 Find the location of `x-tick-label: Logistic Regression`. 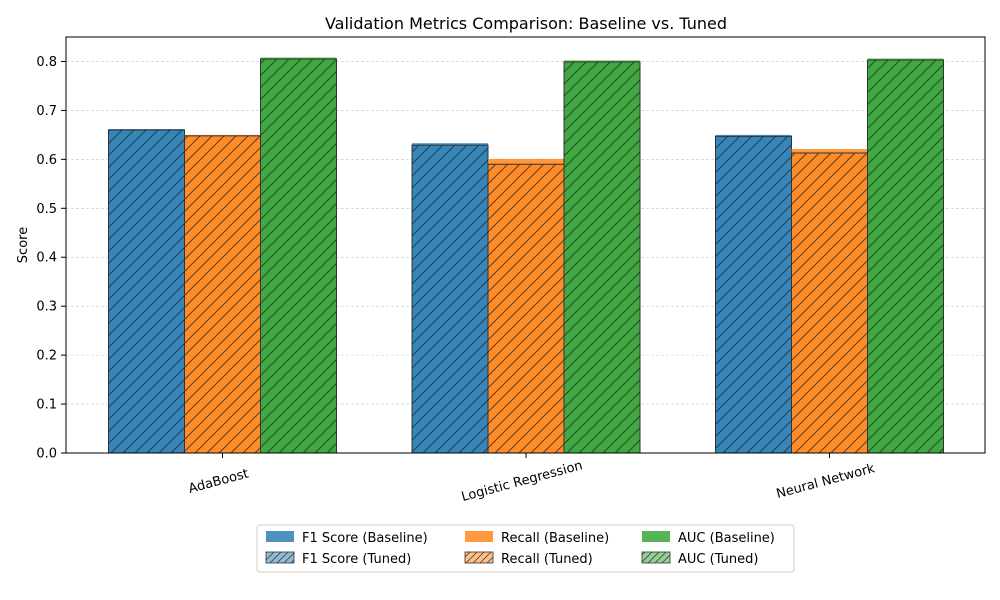

x-tick-label: Logistic Regression is located at coordinates (522, 481).